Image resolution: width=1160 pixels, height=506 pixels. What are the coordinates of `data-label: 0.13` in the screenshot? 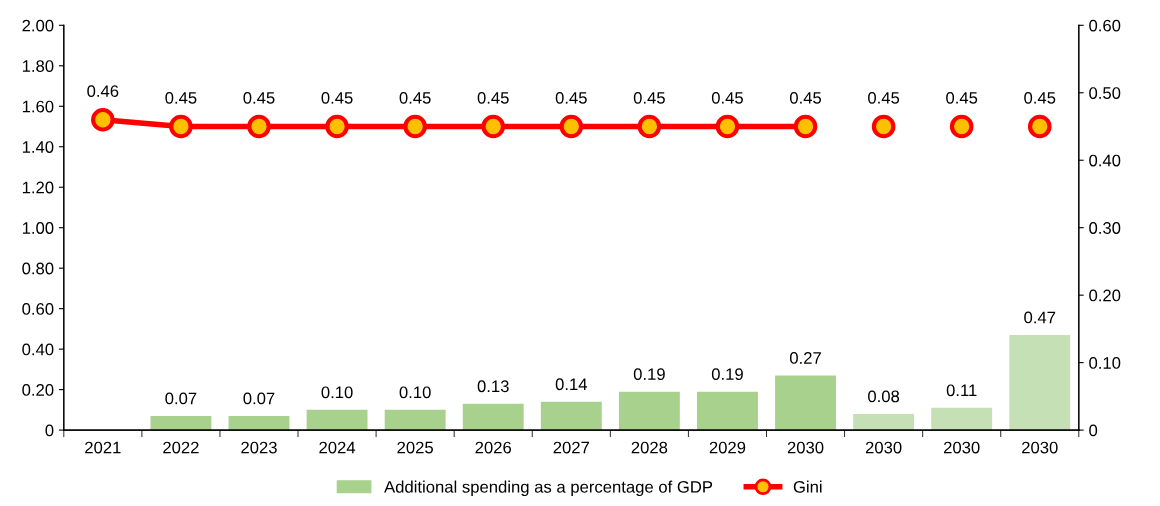 It's located at (493, 386).